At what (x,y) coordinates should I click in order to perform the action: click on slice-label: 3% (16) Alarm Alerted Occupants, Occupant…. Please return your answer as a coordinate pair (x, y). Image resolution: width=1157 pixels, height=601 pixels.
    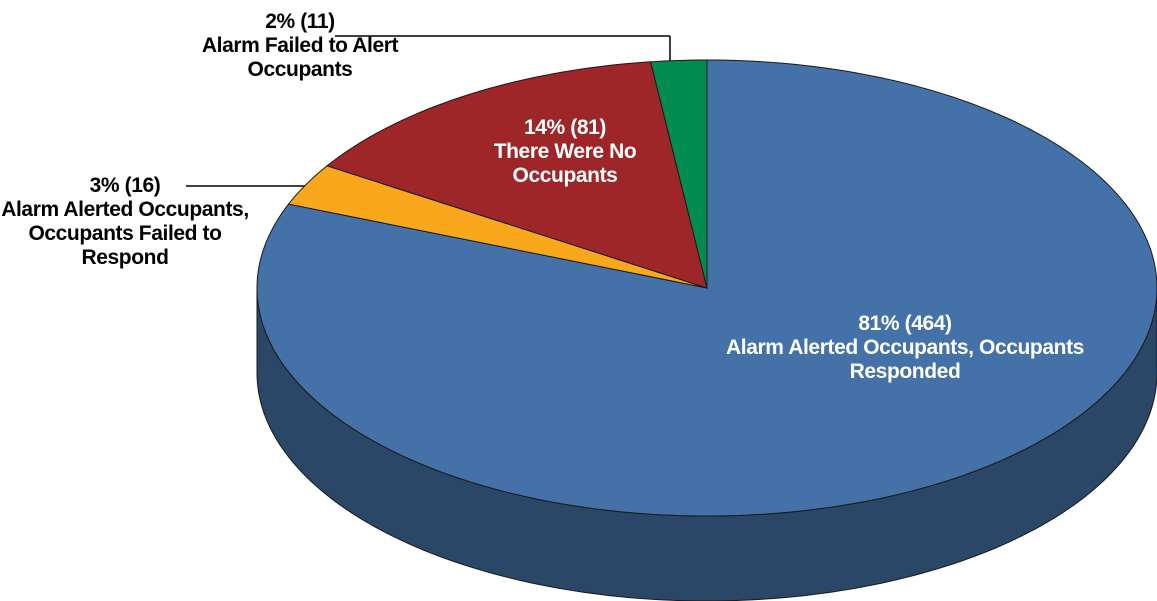
    Looking at the image, I should click on (125, 222).